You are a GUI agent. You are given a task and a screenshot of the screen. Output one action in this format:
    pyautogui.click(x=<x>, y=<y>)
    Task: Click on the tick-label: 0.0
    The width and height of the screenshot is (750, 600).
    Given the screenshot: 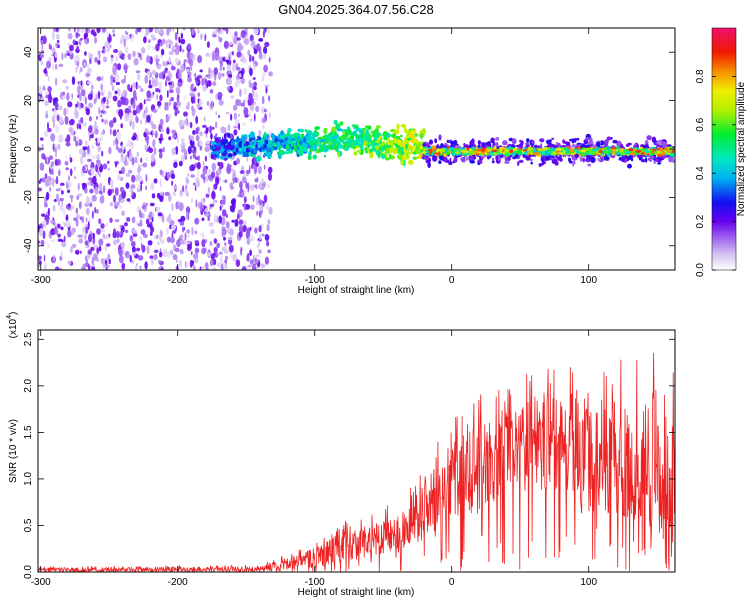 What is the action you would take?
    pyautogui.click(x=28, y=572)
    